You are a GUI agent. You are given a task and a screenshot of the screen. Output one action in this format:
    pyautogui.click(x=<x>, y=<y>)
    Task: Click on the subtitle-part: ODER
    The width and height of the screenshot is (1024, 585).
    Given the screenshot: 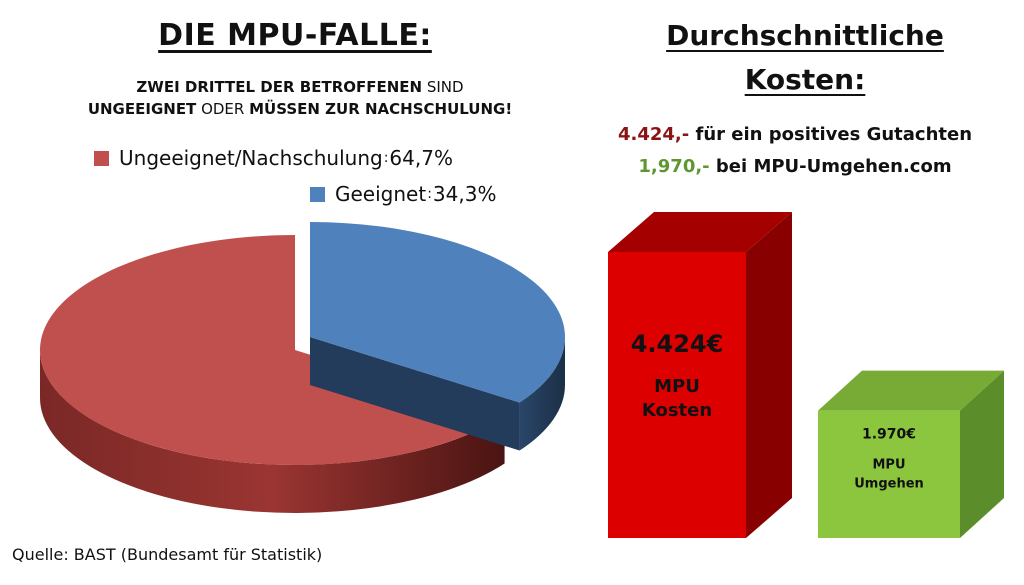 What is the action you would take?
    pyautogui.click(x=223, y=109)
    